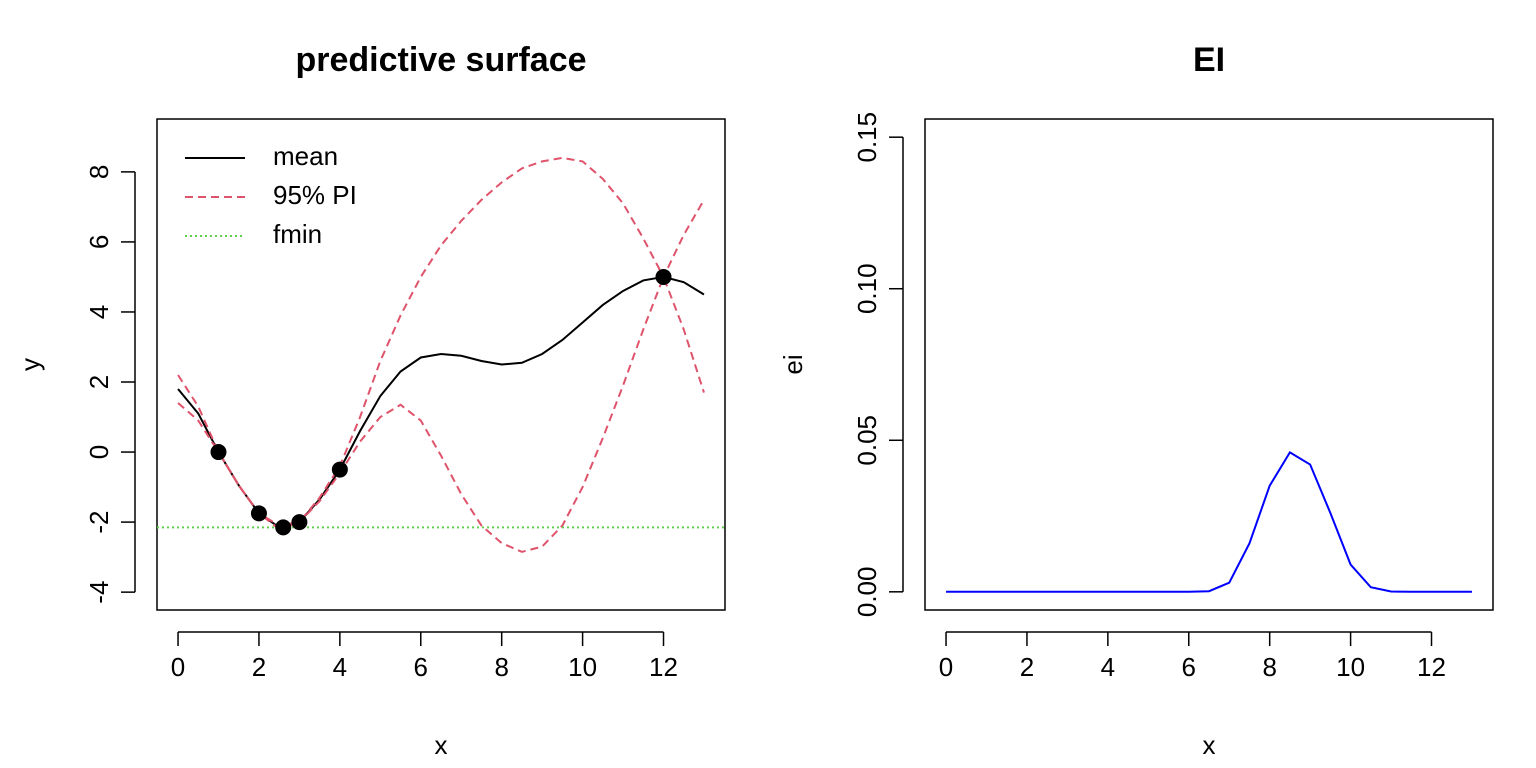  I want to click on y-tick-label: 0, so click(99, 452).